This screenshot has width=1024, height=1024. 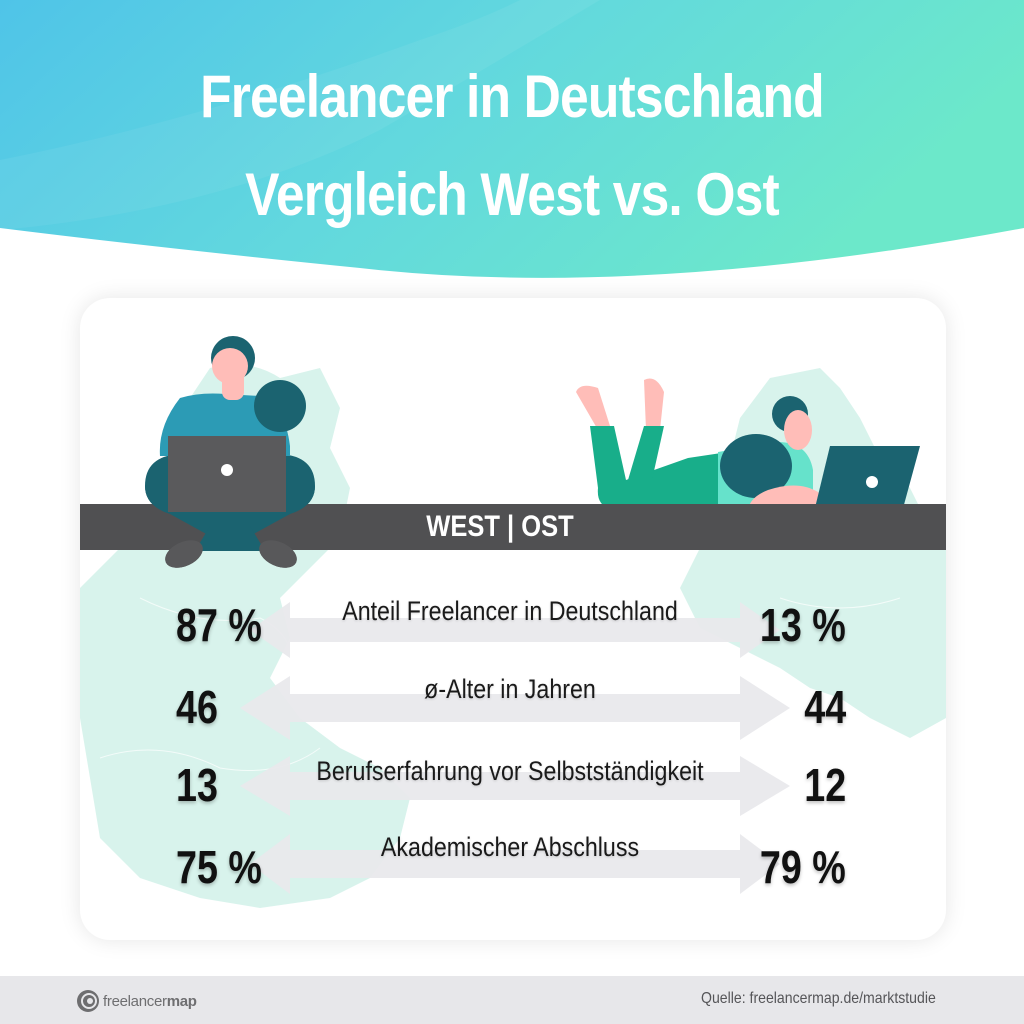 What do you see at coordinates (181, 1001) in the screenshot?
I see `logo-text-bold: map` at bounding box center [181, 1001].